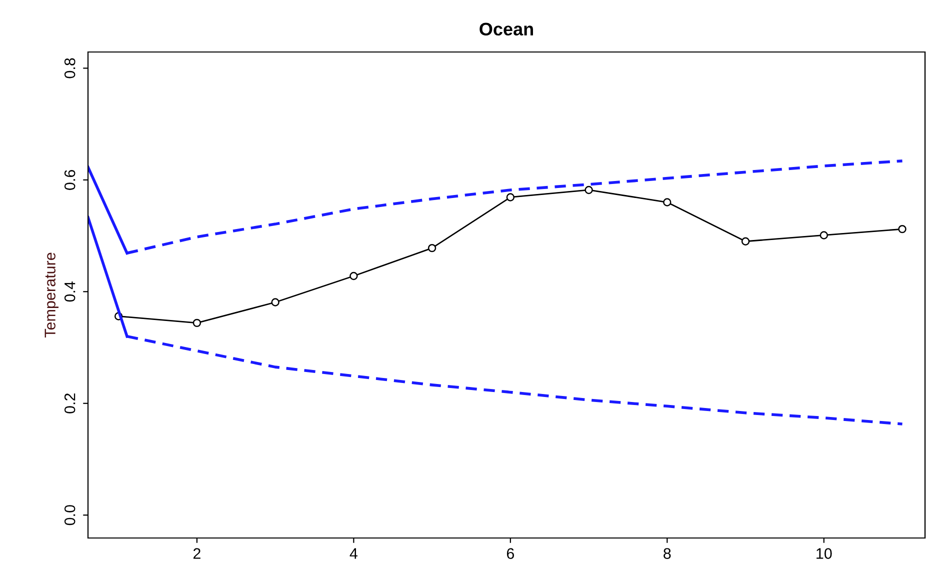 Image resolution: width=926 pixels, height=573 pixels. What do you see at coordinates (506, 29) in the screenshot?
I see `chart-title: Ocean` at bounding box center [506, 29].